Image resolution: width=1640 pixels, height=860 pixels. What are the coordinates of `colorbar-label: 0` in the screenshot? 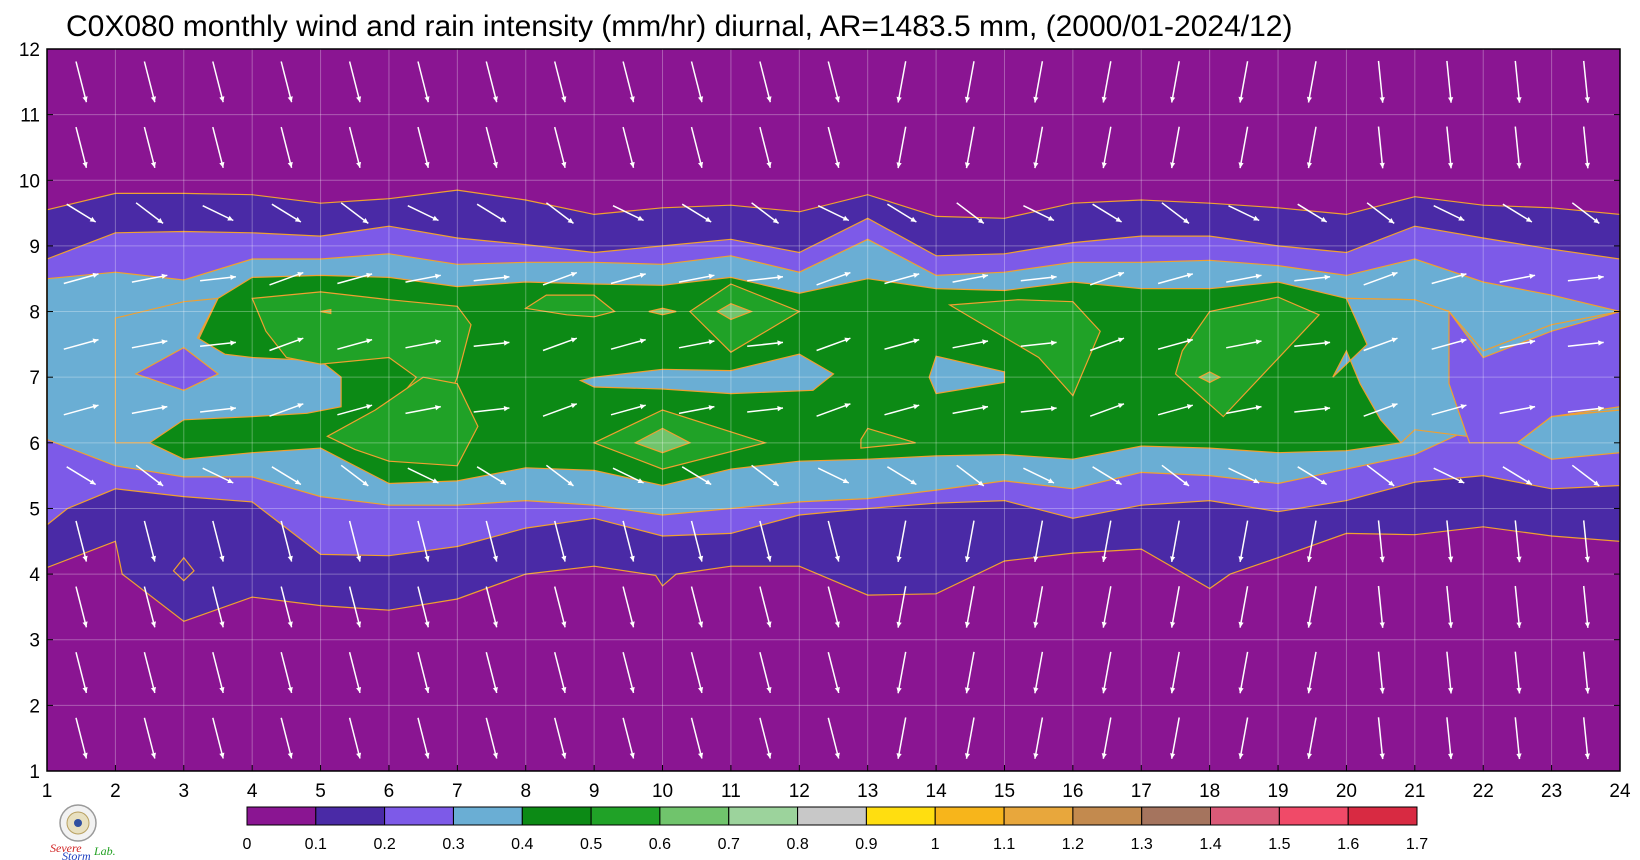 It's located at (247, 844).